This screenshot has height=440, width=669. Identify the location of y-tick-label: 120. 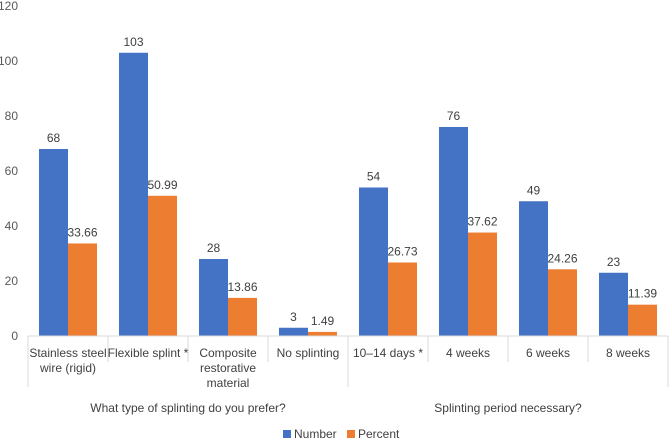
(9, 6).